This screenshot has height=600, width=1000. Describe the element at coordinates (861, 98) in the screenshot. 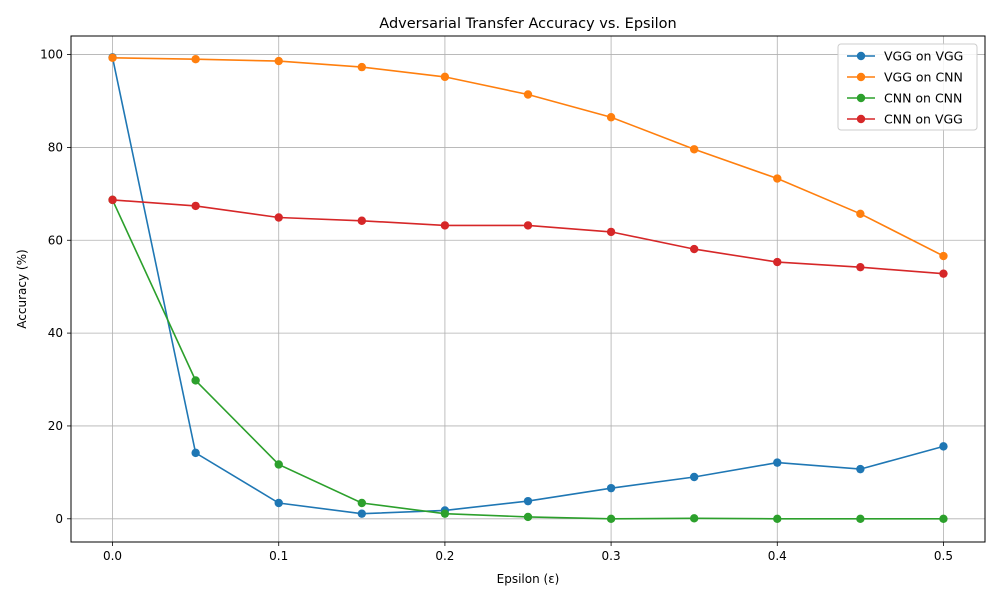

I see `legend-marker-cnn-on-cnn` at that location.